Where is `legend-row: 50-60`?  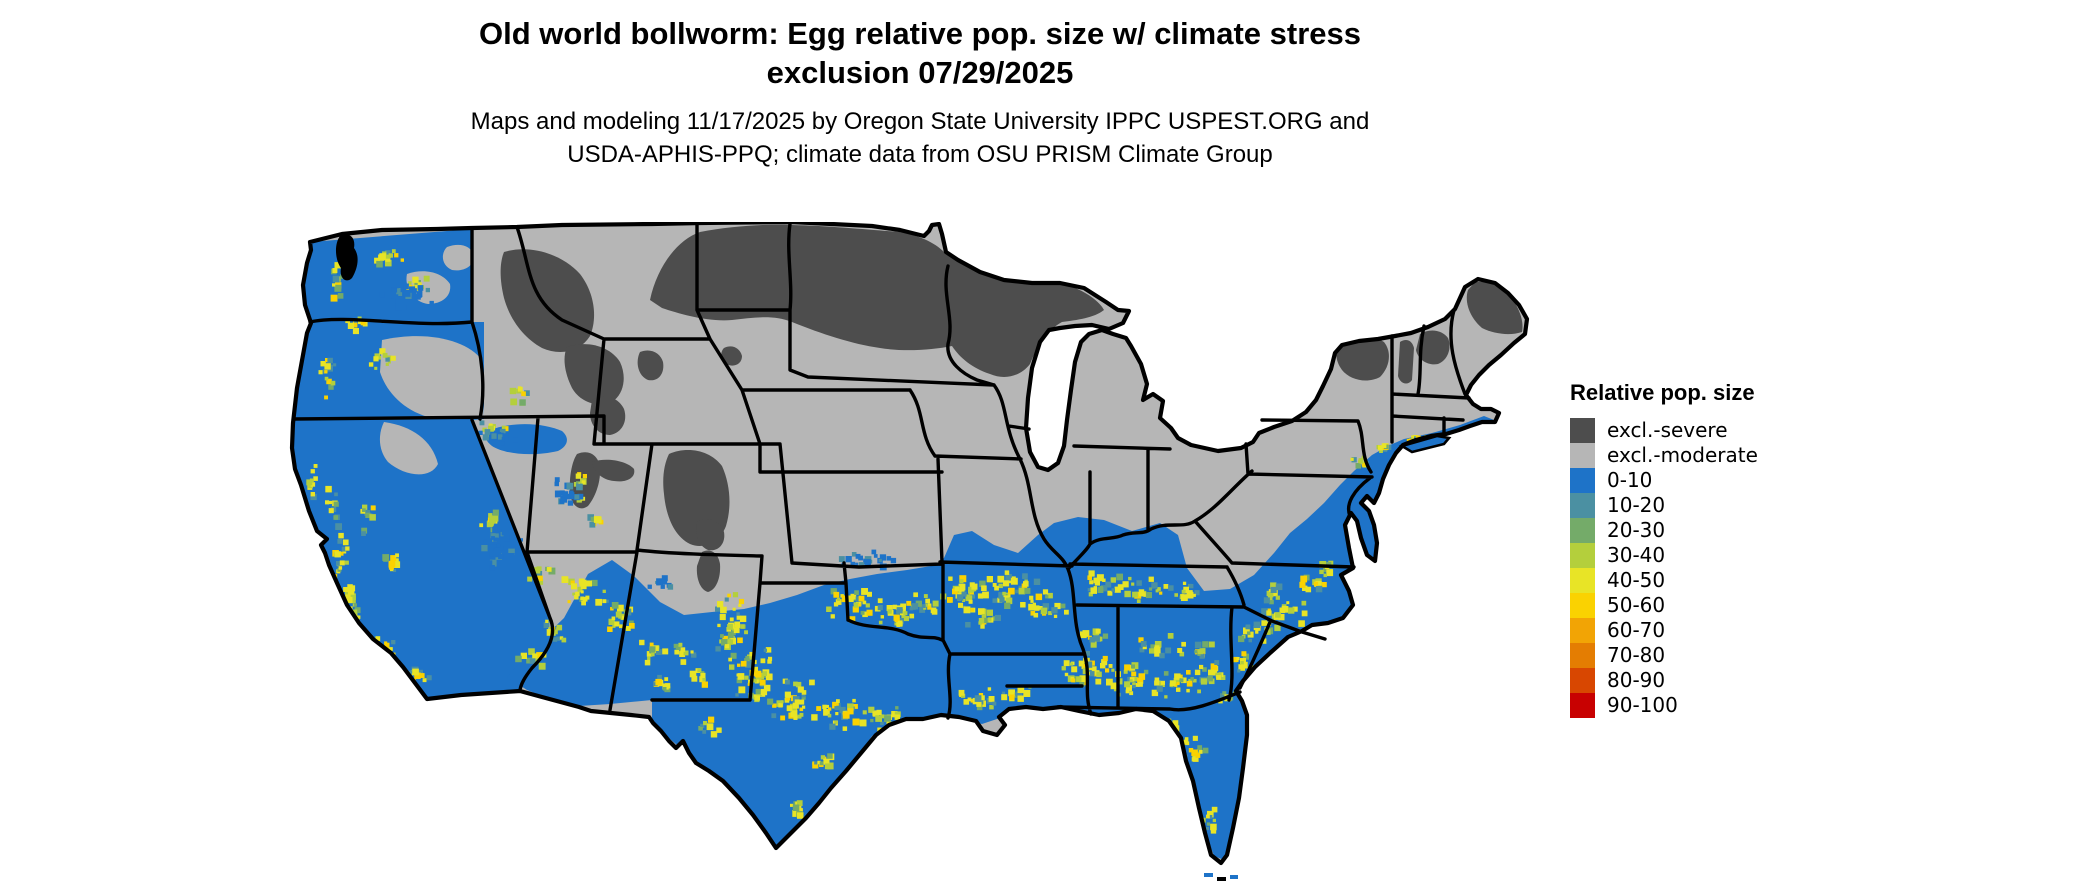
legend-row: 50-60 is located at coordinates (1664, 605).